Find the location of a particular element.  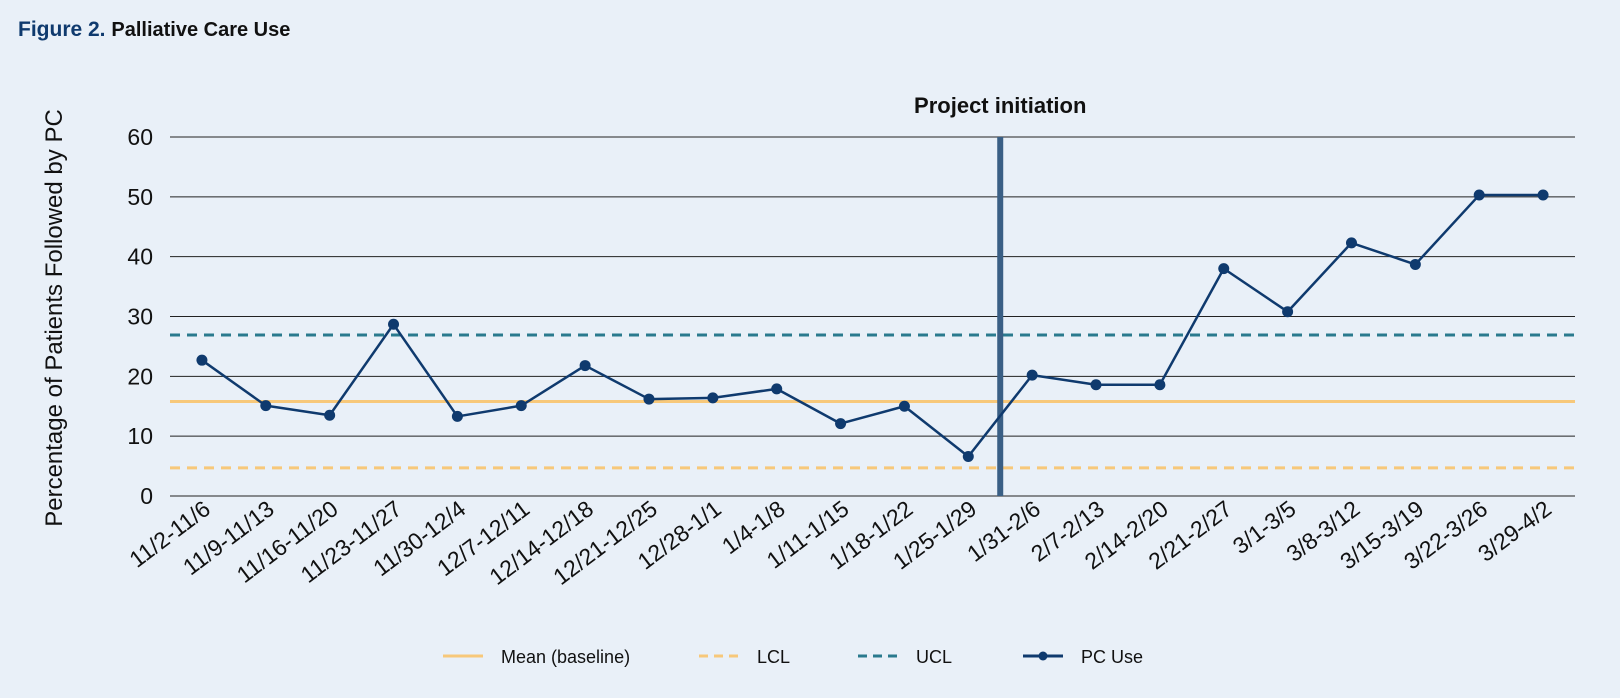

legend-label: Mean (baseline) is located at coordinates (565, 657).